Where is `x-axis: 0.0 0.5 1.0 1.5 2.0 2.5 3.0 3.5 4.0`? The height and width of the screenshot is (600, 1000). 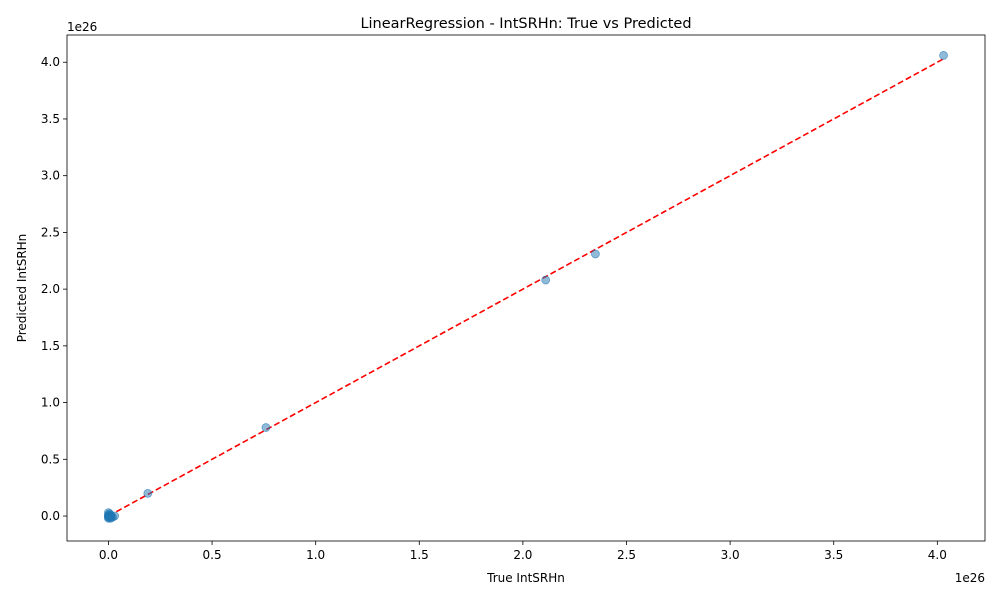 x-axis: 0.0 0.5 1.0 1.5 2.0 2.5 3.0 3.5 4.0 is located at coordinates (523, 551).